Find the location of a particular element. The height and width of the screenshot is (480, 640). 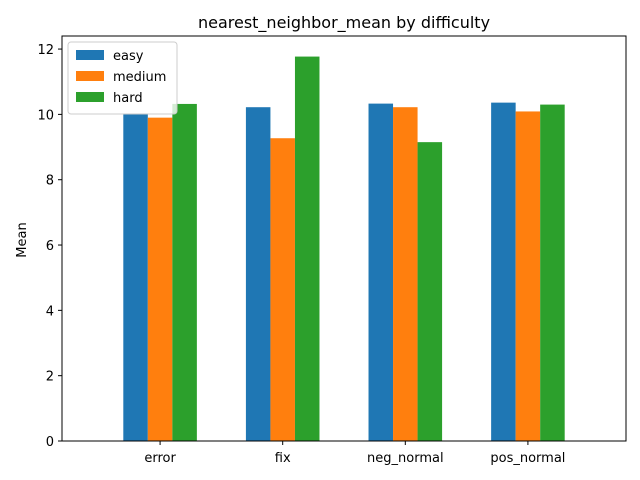

legend-label-medium: medium is located at coordinates (139, 77).